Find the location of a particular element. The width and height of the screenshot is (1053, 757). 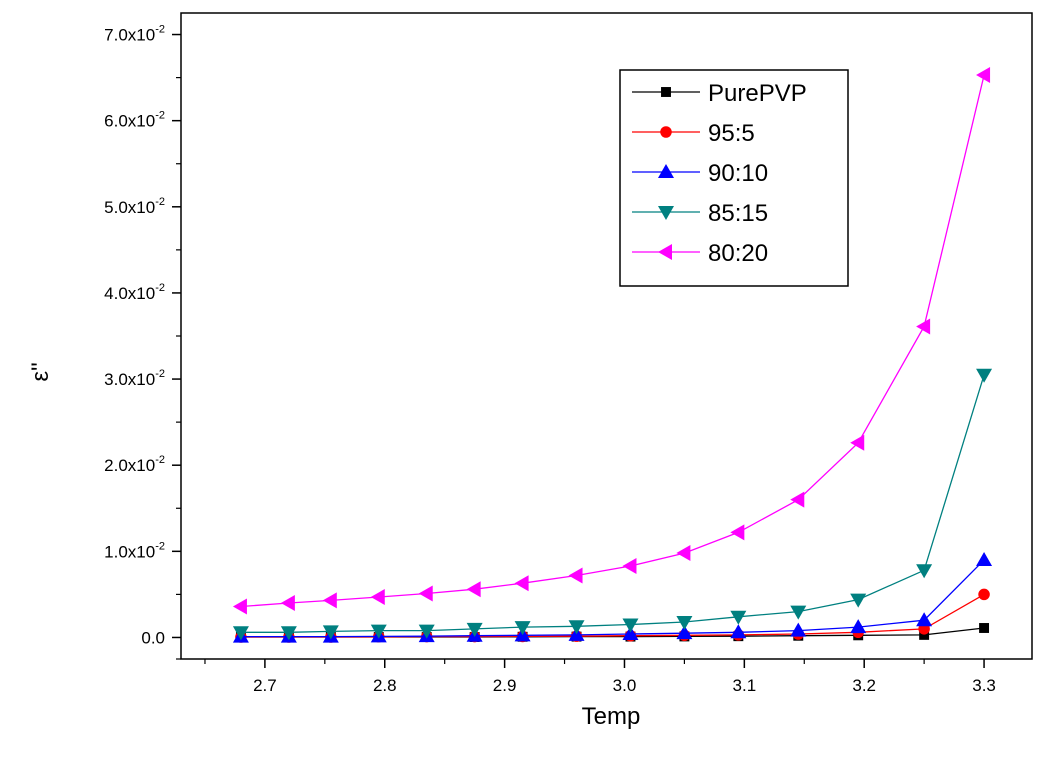

x-tick-label: 3.2 is located at coordinates (864, 685).